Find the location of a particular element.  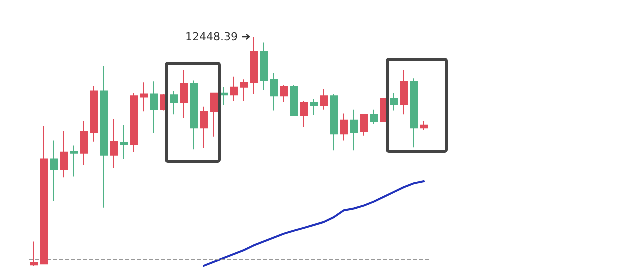

annotation: 12448.39 is located at coordinates (212, 37).